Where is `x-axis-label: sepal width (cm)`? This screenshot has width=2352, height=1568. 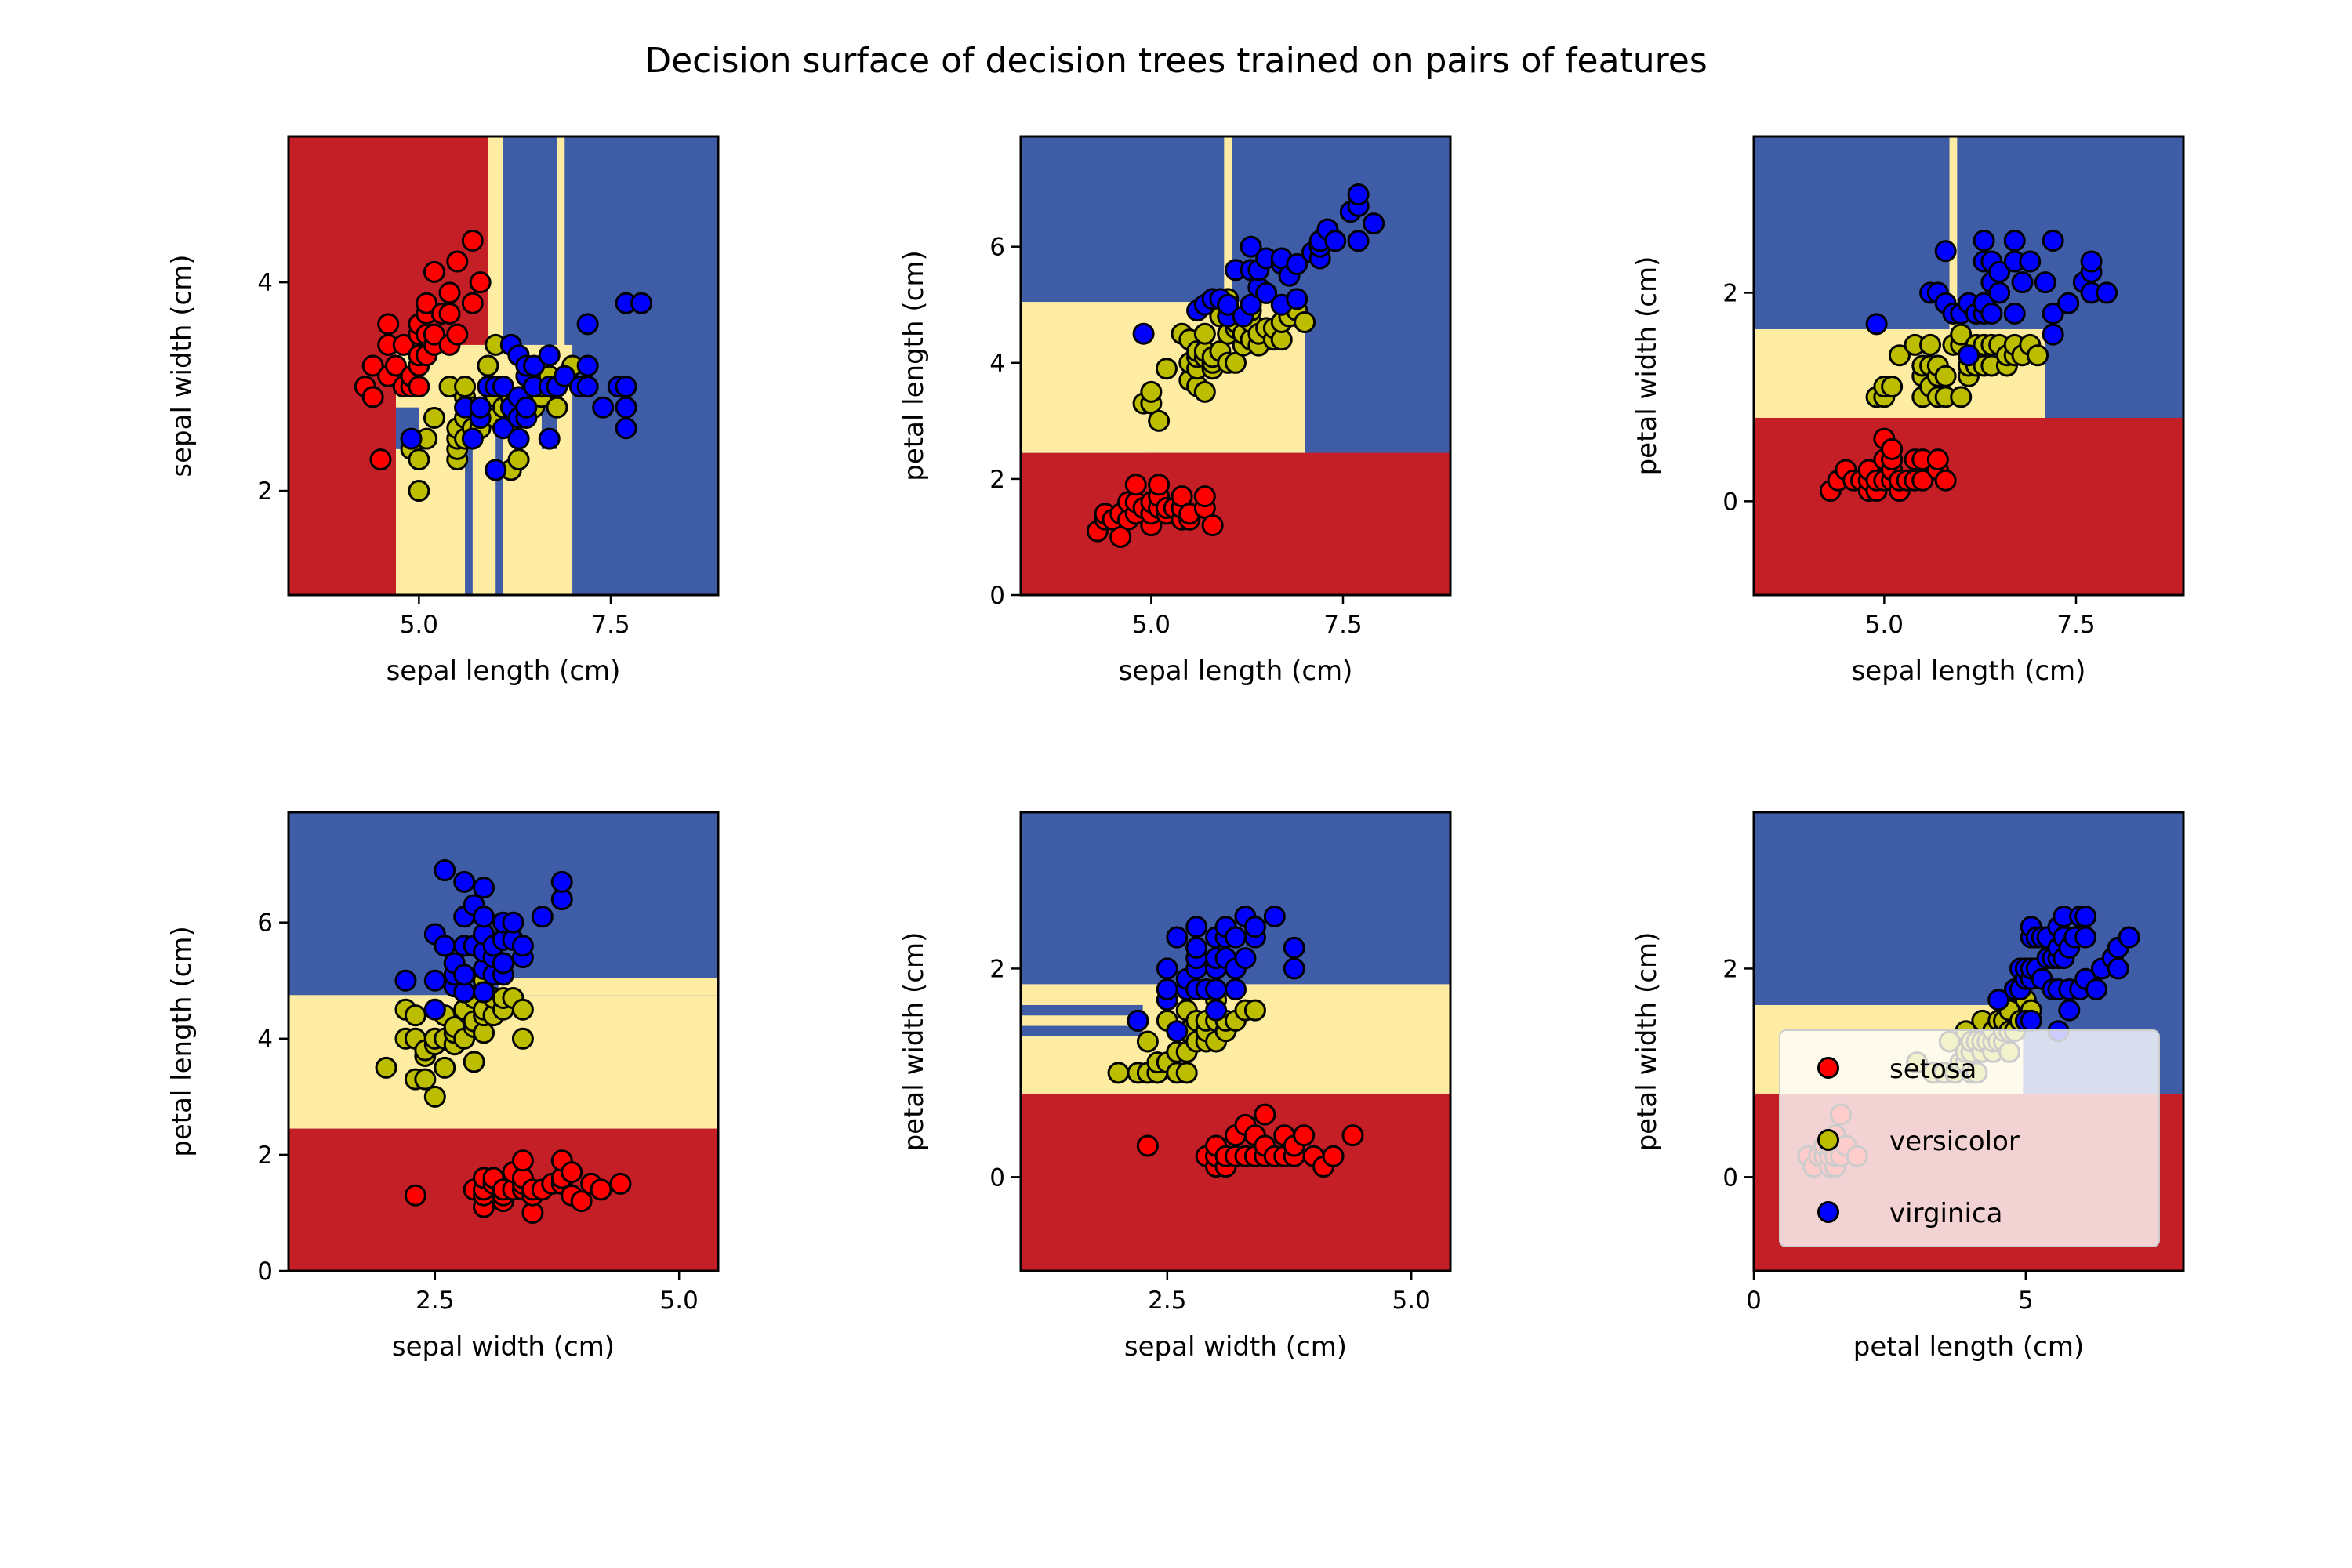 x-axis-label: sepal width (cm) is located at coordinates (1235, 1347).